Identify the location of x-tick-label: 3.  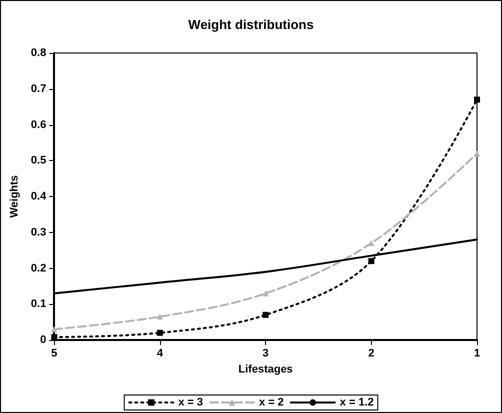
(265, 354).